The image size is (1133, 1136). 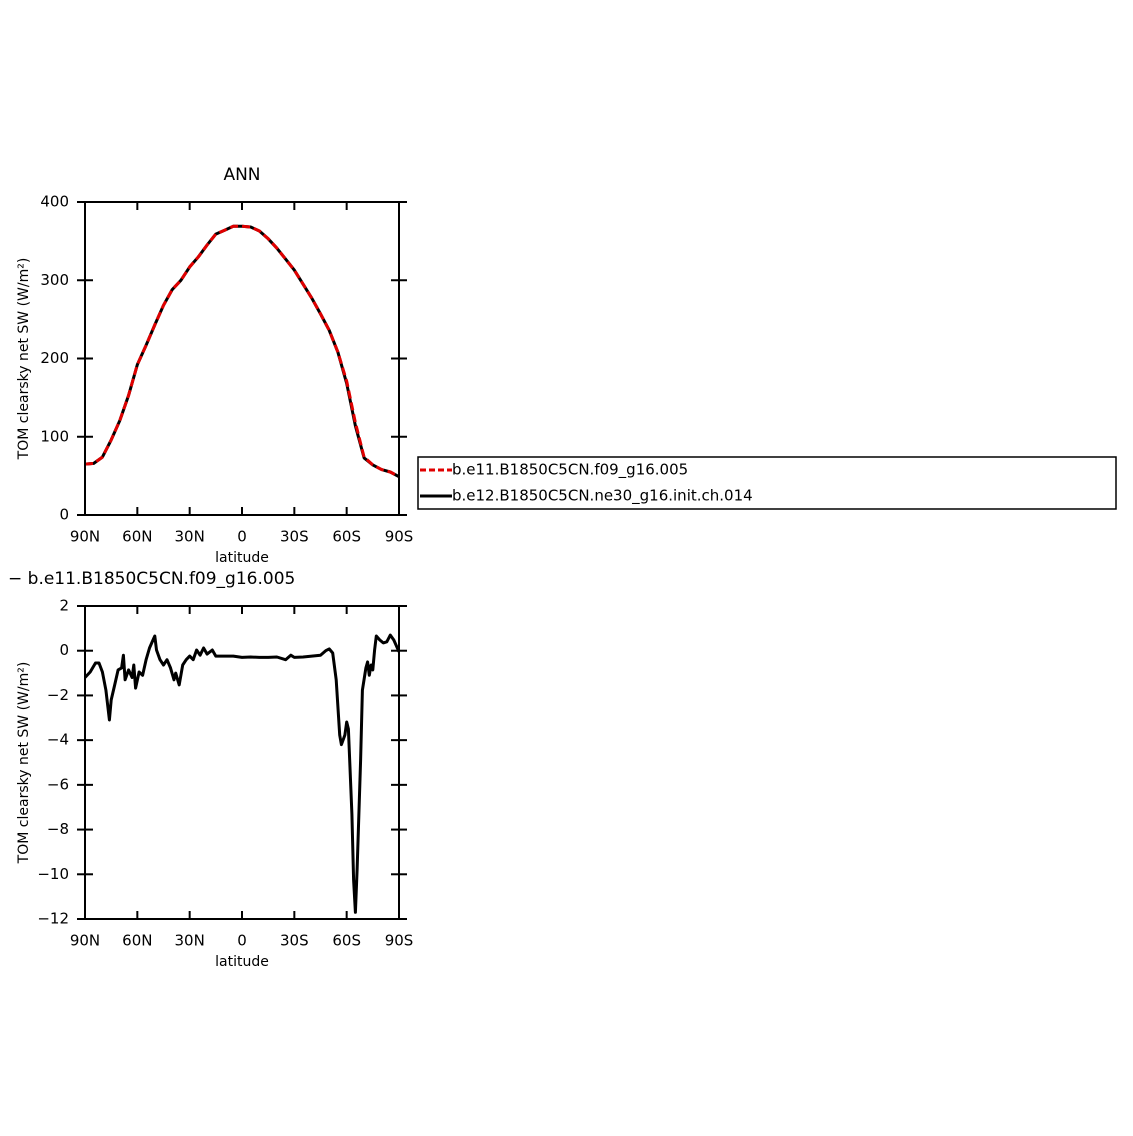 I want to click on y-tick-label: 300, so click(x=54, y=280).